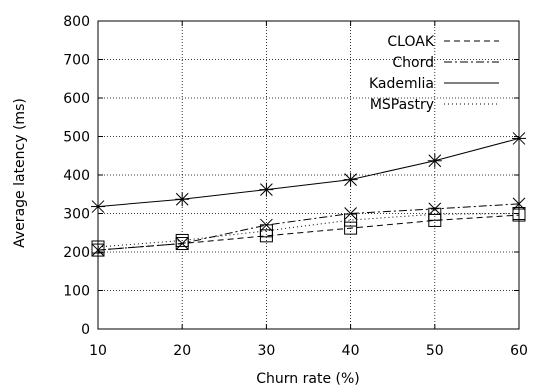  I want to click on series-cloak, so click(308, 232).